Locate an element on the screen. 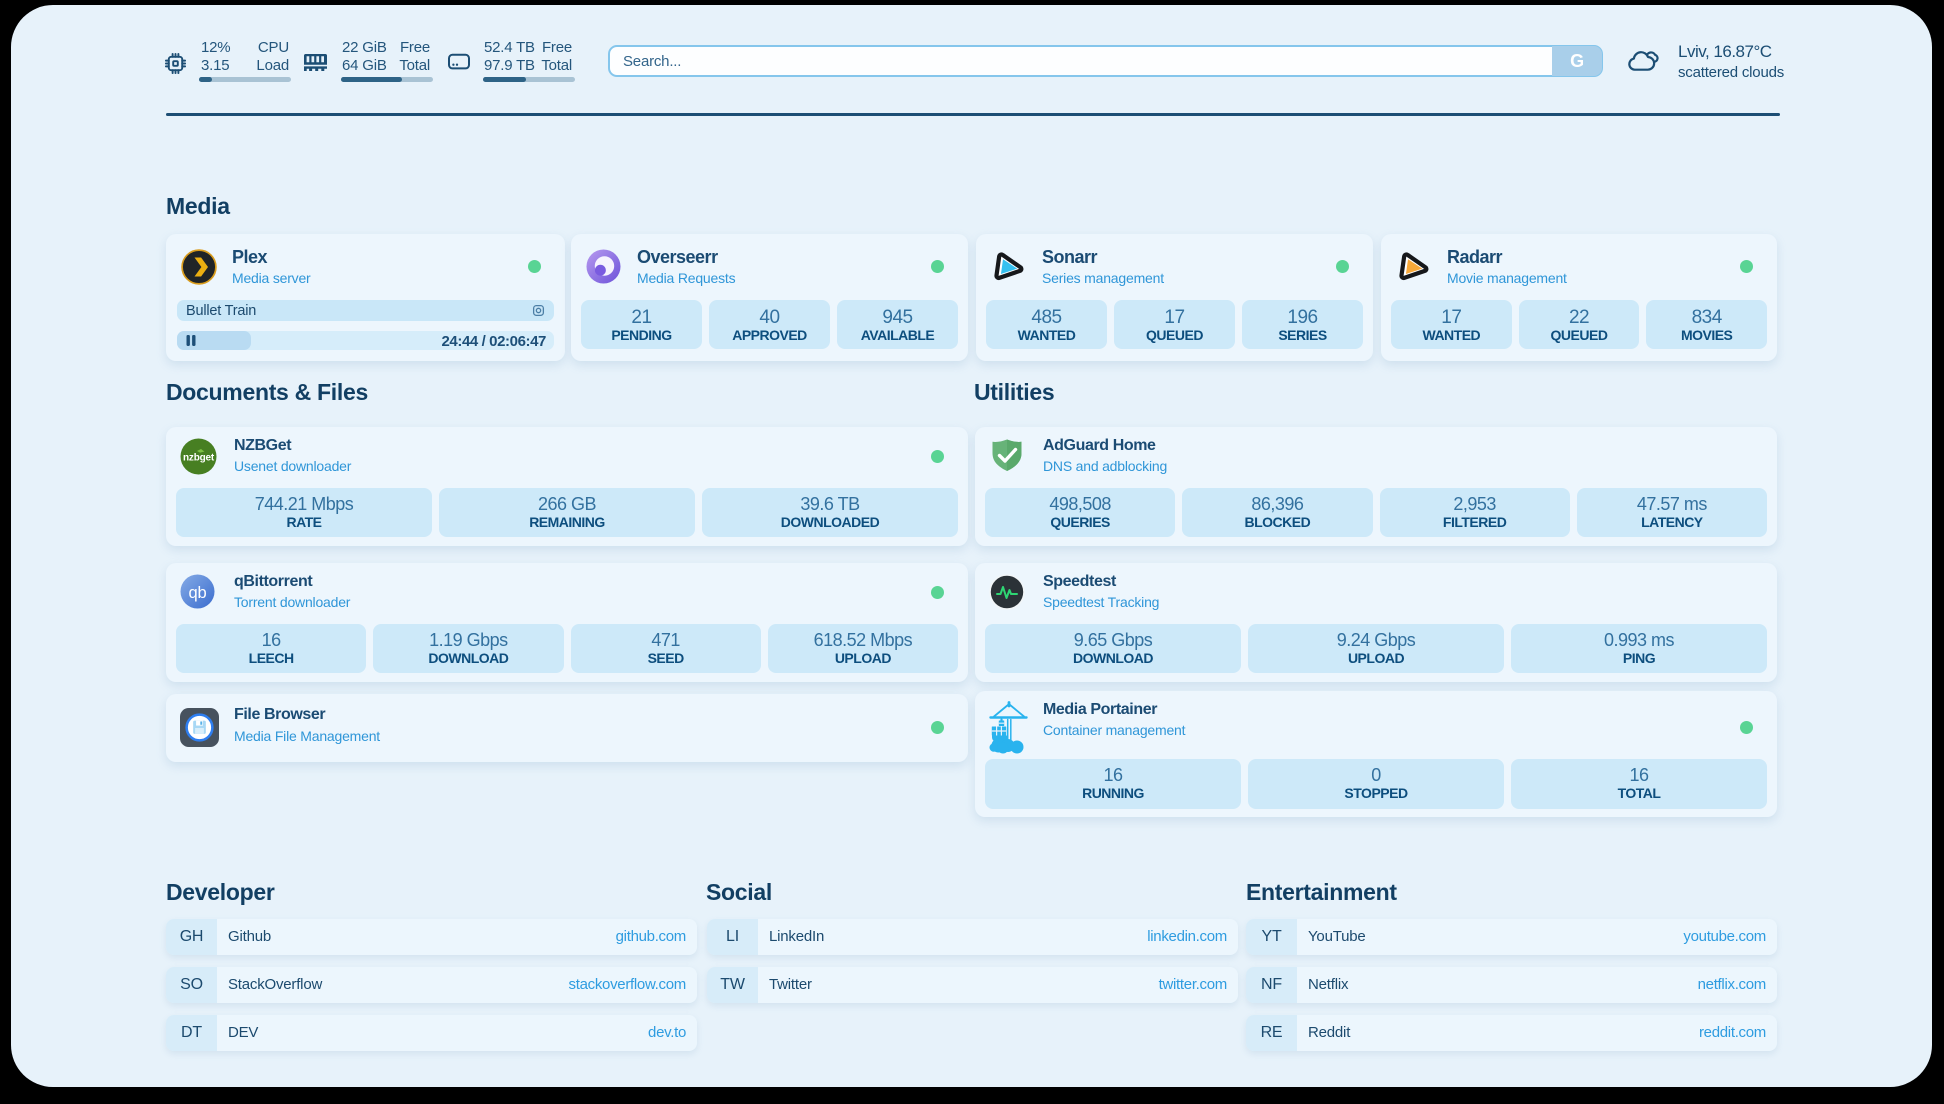 The image size is (1944, 1104). svg-text: nzbget is located at coordinates (199, 458).